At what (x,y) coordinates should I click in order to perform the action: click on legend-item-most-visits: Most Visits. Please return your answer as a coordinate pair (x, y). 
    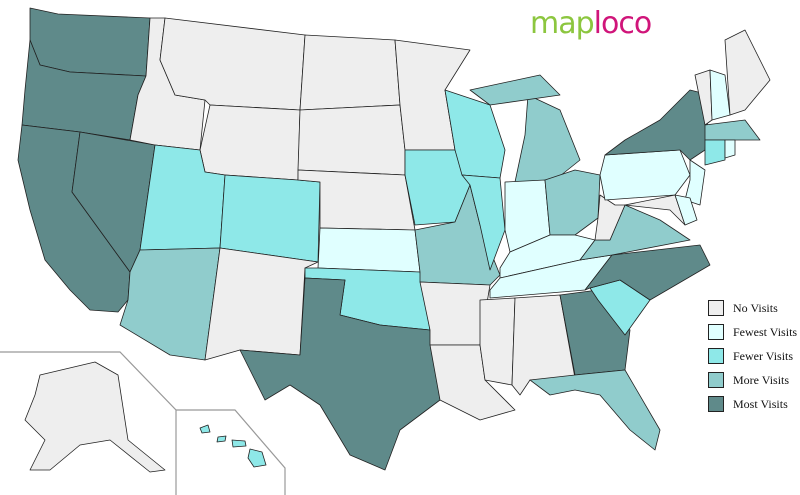
    Looking at the image, I should click on (752, 404).